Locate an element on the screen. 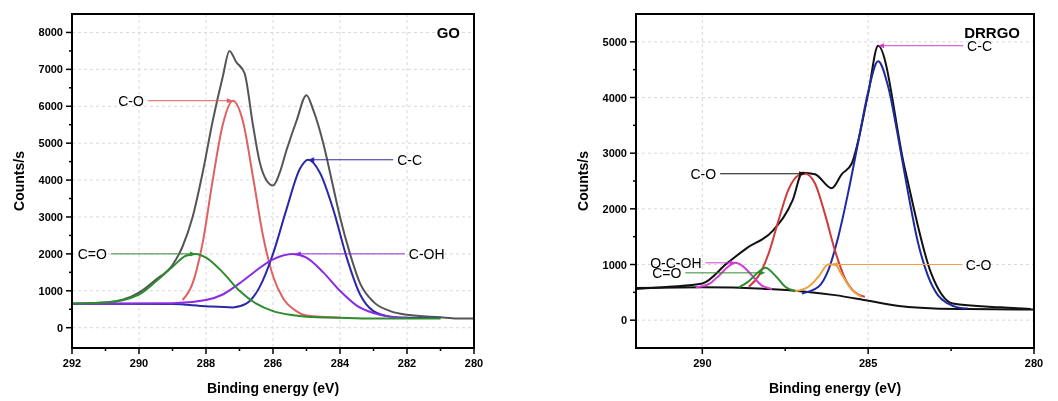 This screenshot has height=401, width=1058. annotation: C=O is located at coordinates (92, 253).